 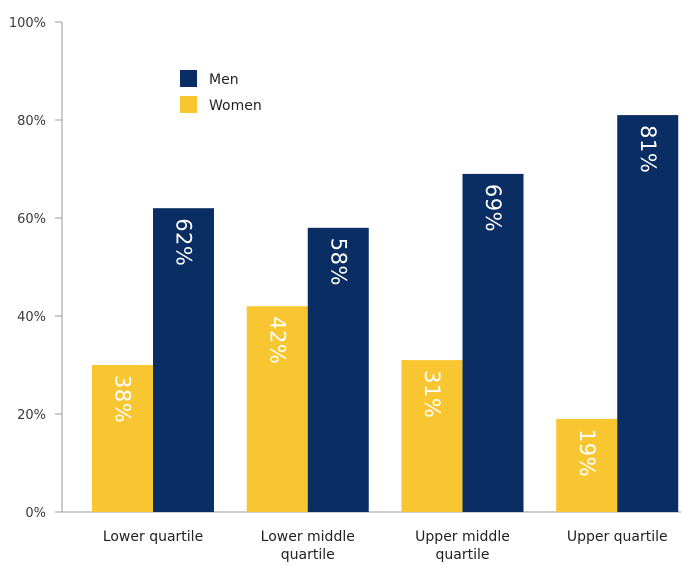 I want to click on x-tick-label: Upper middle quartile, so click(x=462, y=546).